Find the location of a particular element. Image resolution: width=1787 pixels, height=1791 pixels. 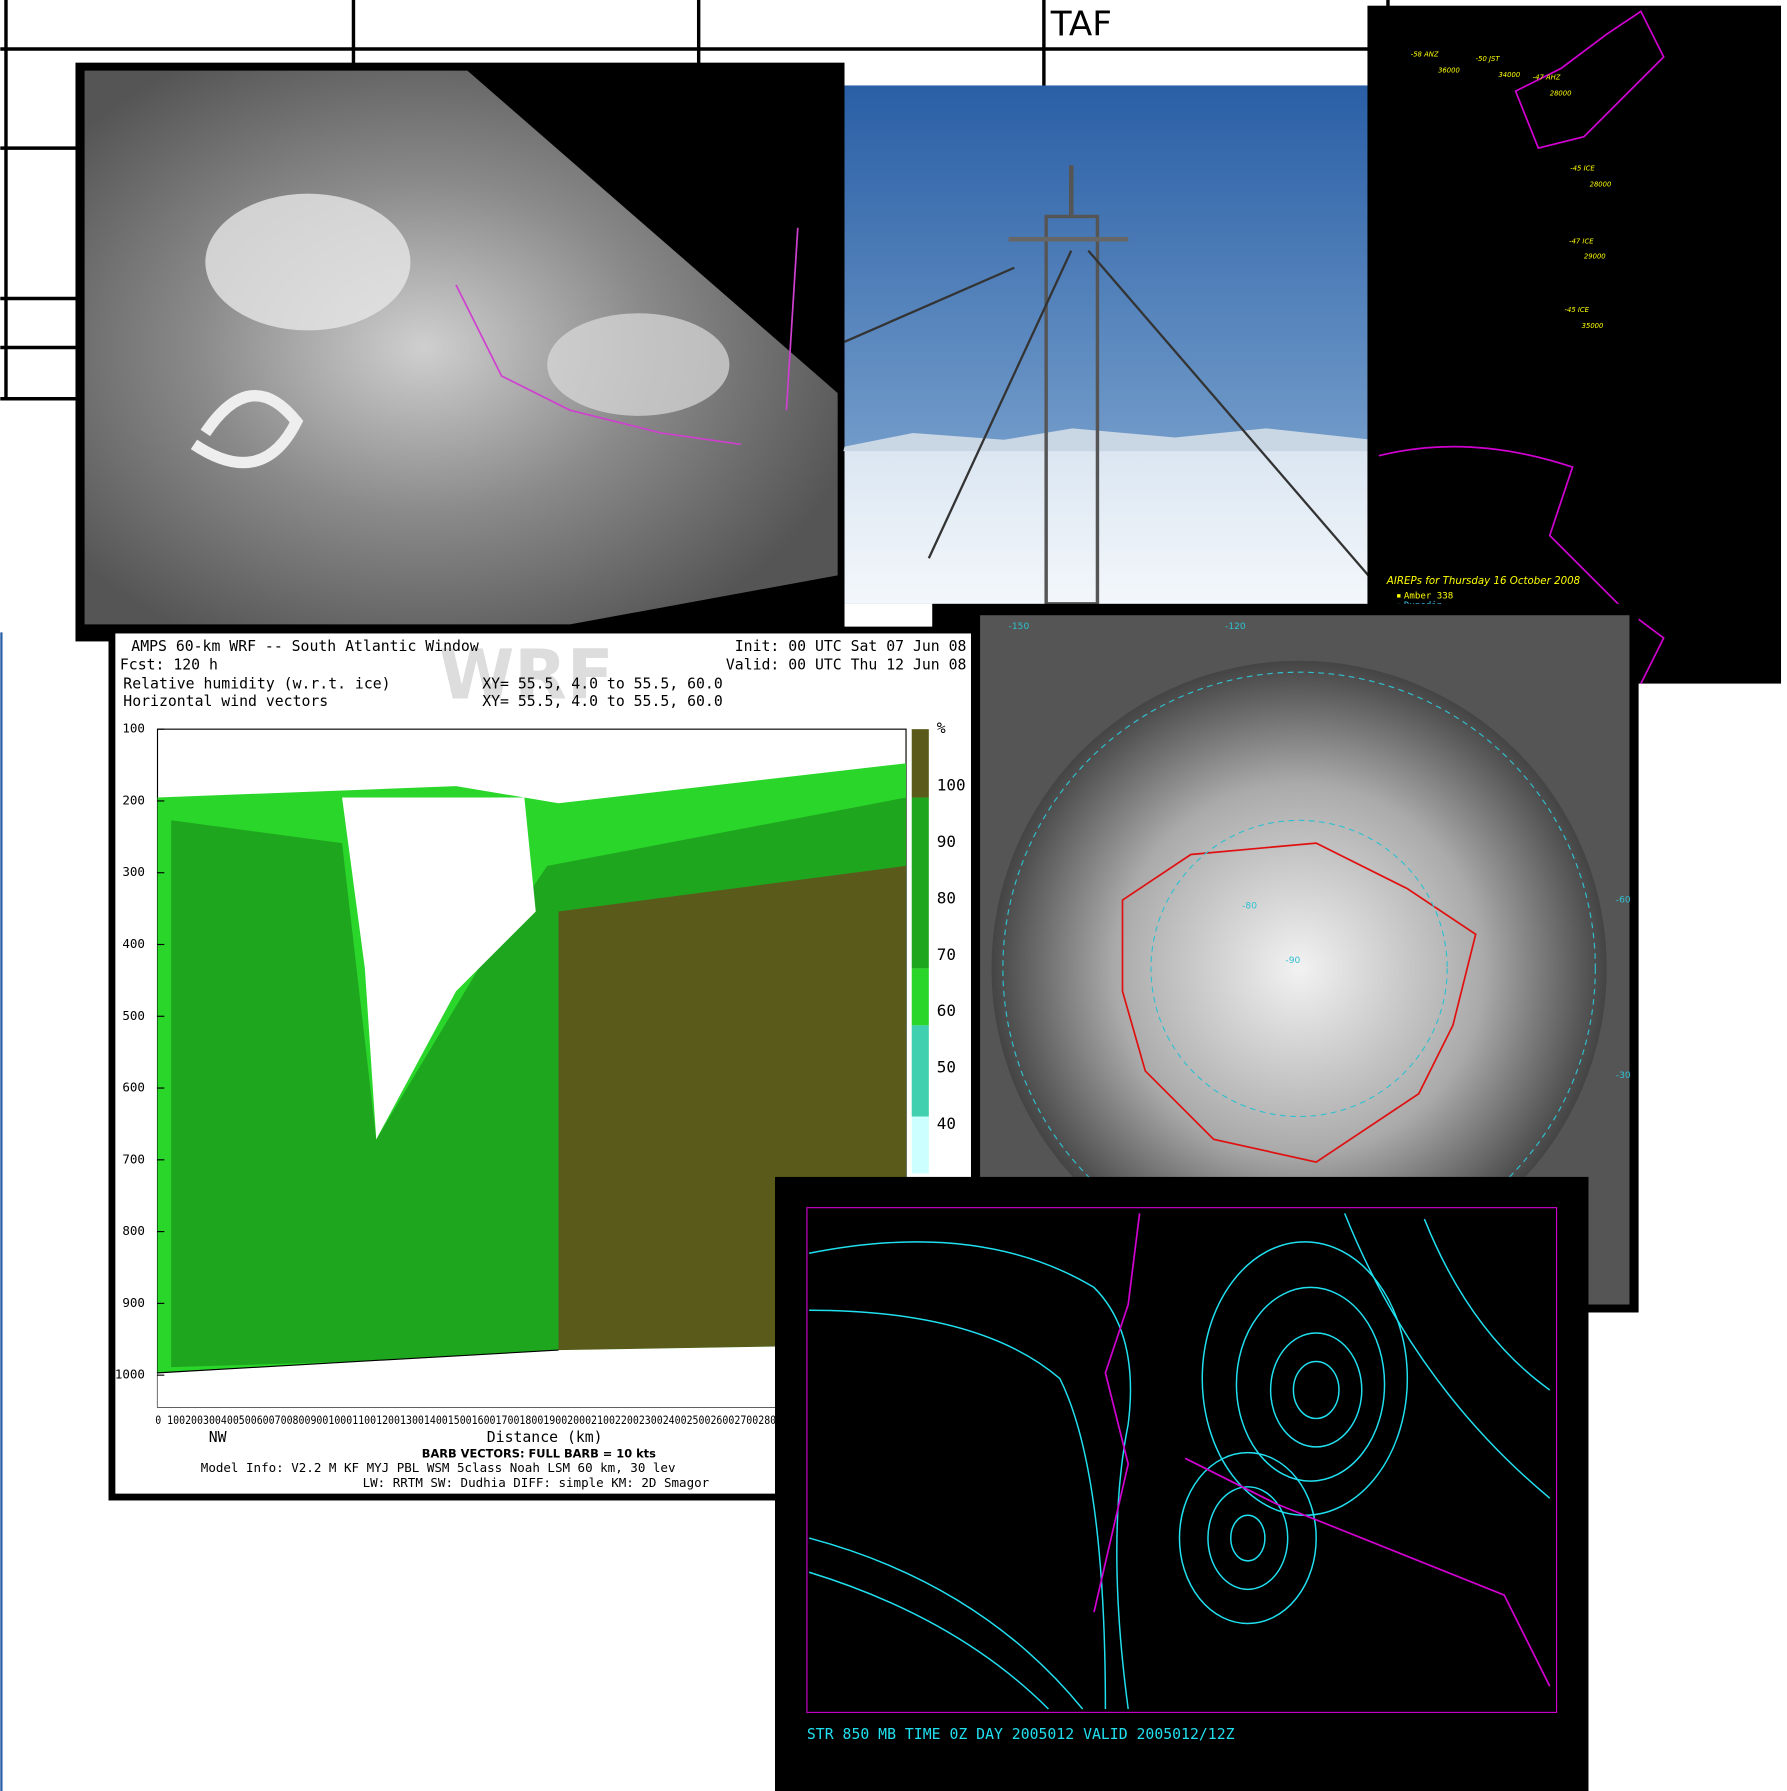

airep-report: -58 ANZ is located at coordinates (1425, 55).